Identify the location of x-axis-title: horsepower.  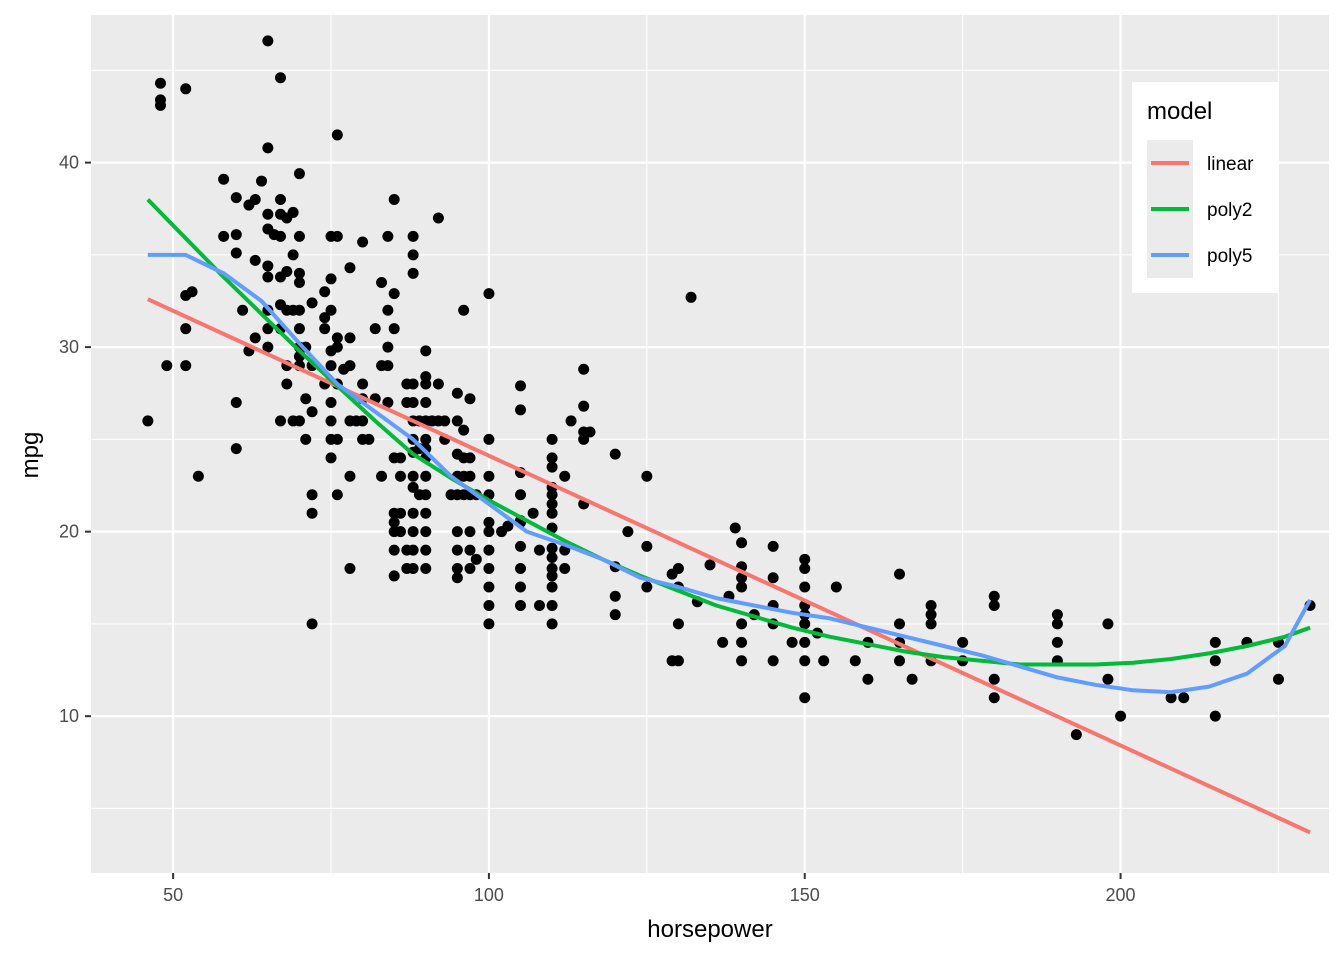
(709, 929).